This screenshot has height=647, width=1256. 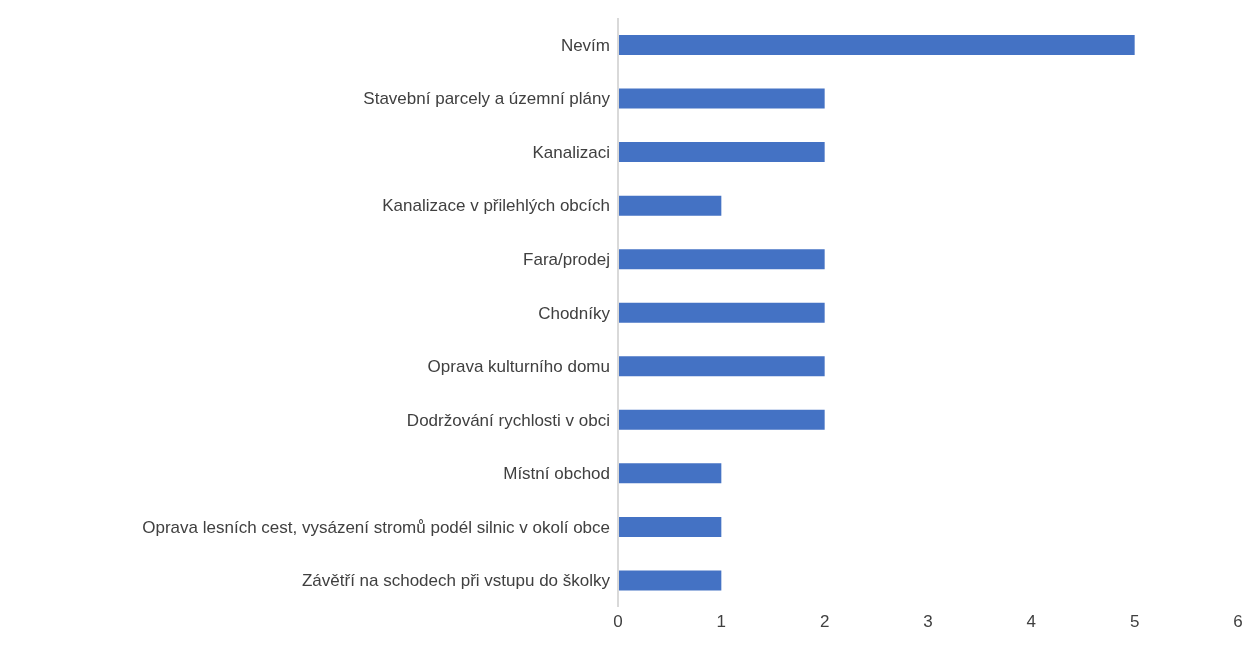 I want to click on y-tick-label: Fara/prodej, so click(x=566, y=259).